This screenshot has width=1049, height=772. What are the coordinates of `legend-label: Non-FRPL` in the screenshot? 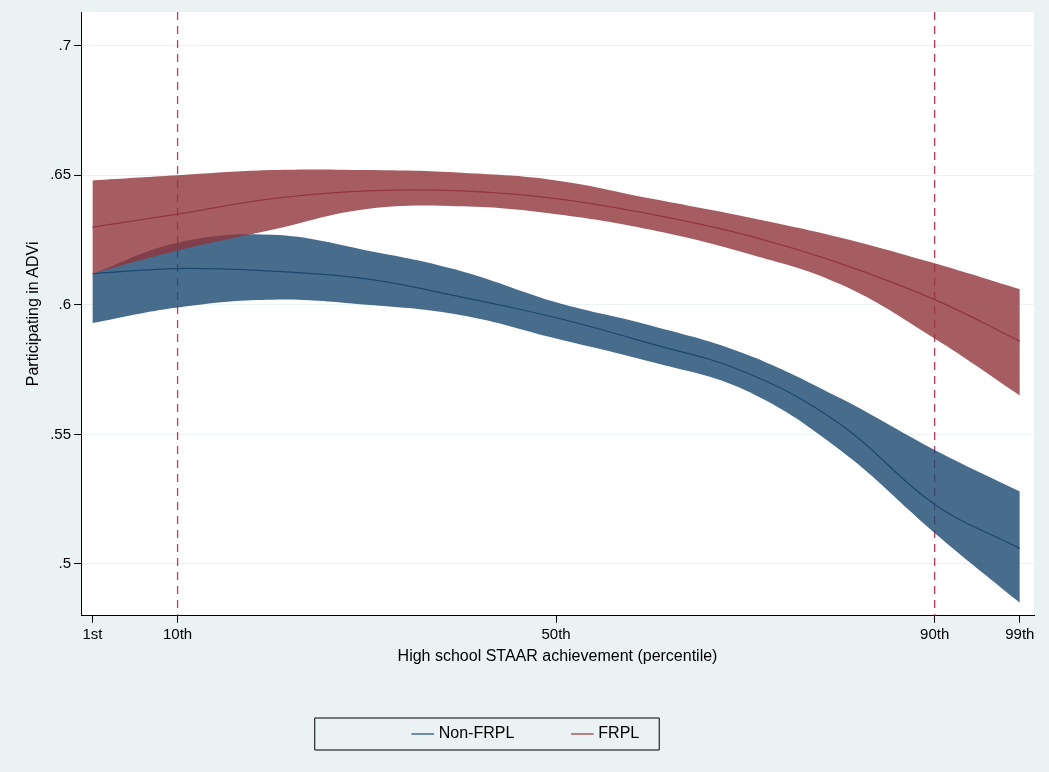 It's located at (476, 733).